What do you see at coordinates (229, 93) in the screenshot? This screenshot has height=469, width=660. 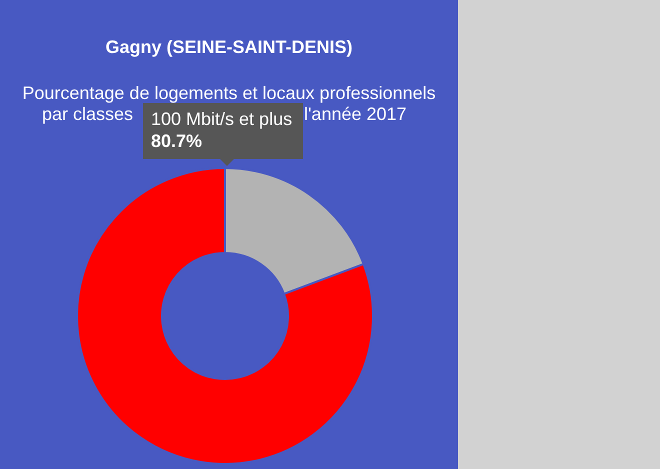 I see `chart-subtitle: Pourcentage de logements et locaux professionnels` at bounding box center [229, 93].